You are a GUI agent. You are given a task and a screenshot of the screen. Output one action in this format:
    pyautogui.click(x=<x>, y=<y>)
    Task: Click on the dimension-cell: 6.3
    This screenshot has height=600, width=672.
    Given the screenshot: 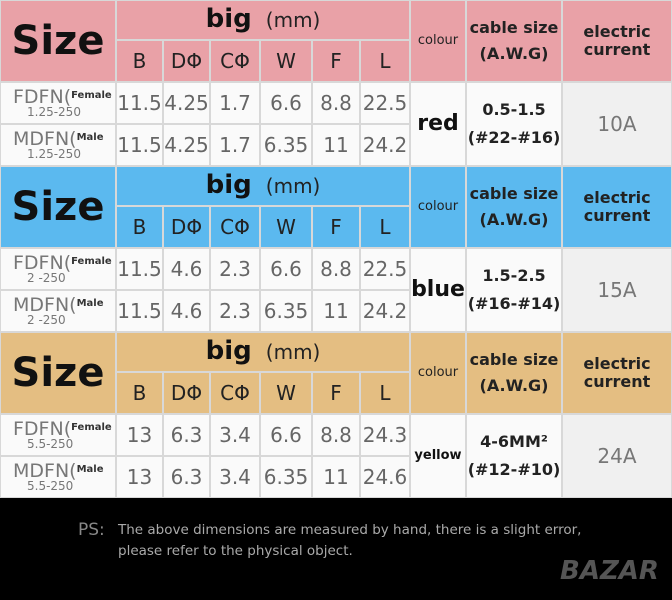 What is the action you would take?
    pyautogui.click(x=186, y=477)
    